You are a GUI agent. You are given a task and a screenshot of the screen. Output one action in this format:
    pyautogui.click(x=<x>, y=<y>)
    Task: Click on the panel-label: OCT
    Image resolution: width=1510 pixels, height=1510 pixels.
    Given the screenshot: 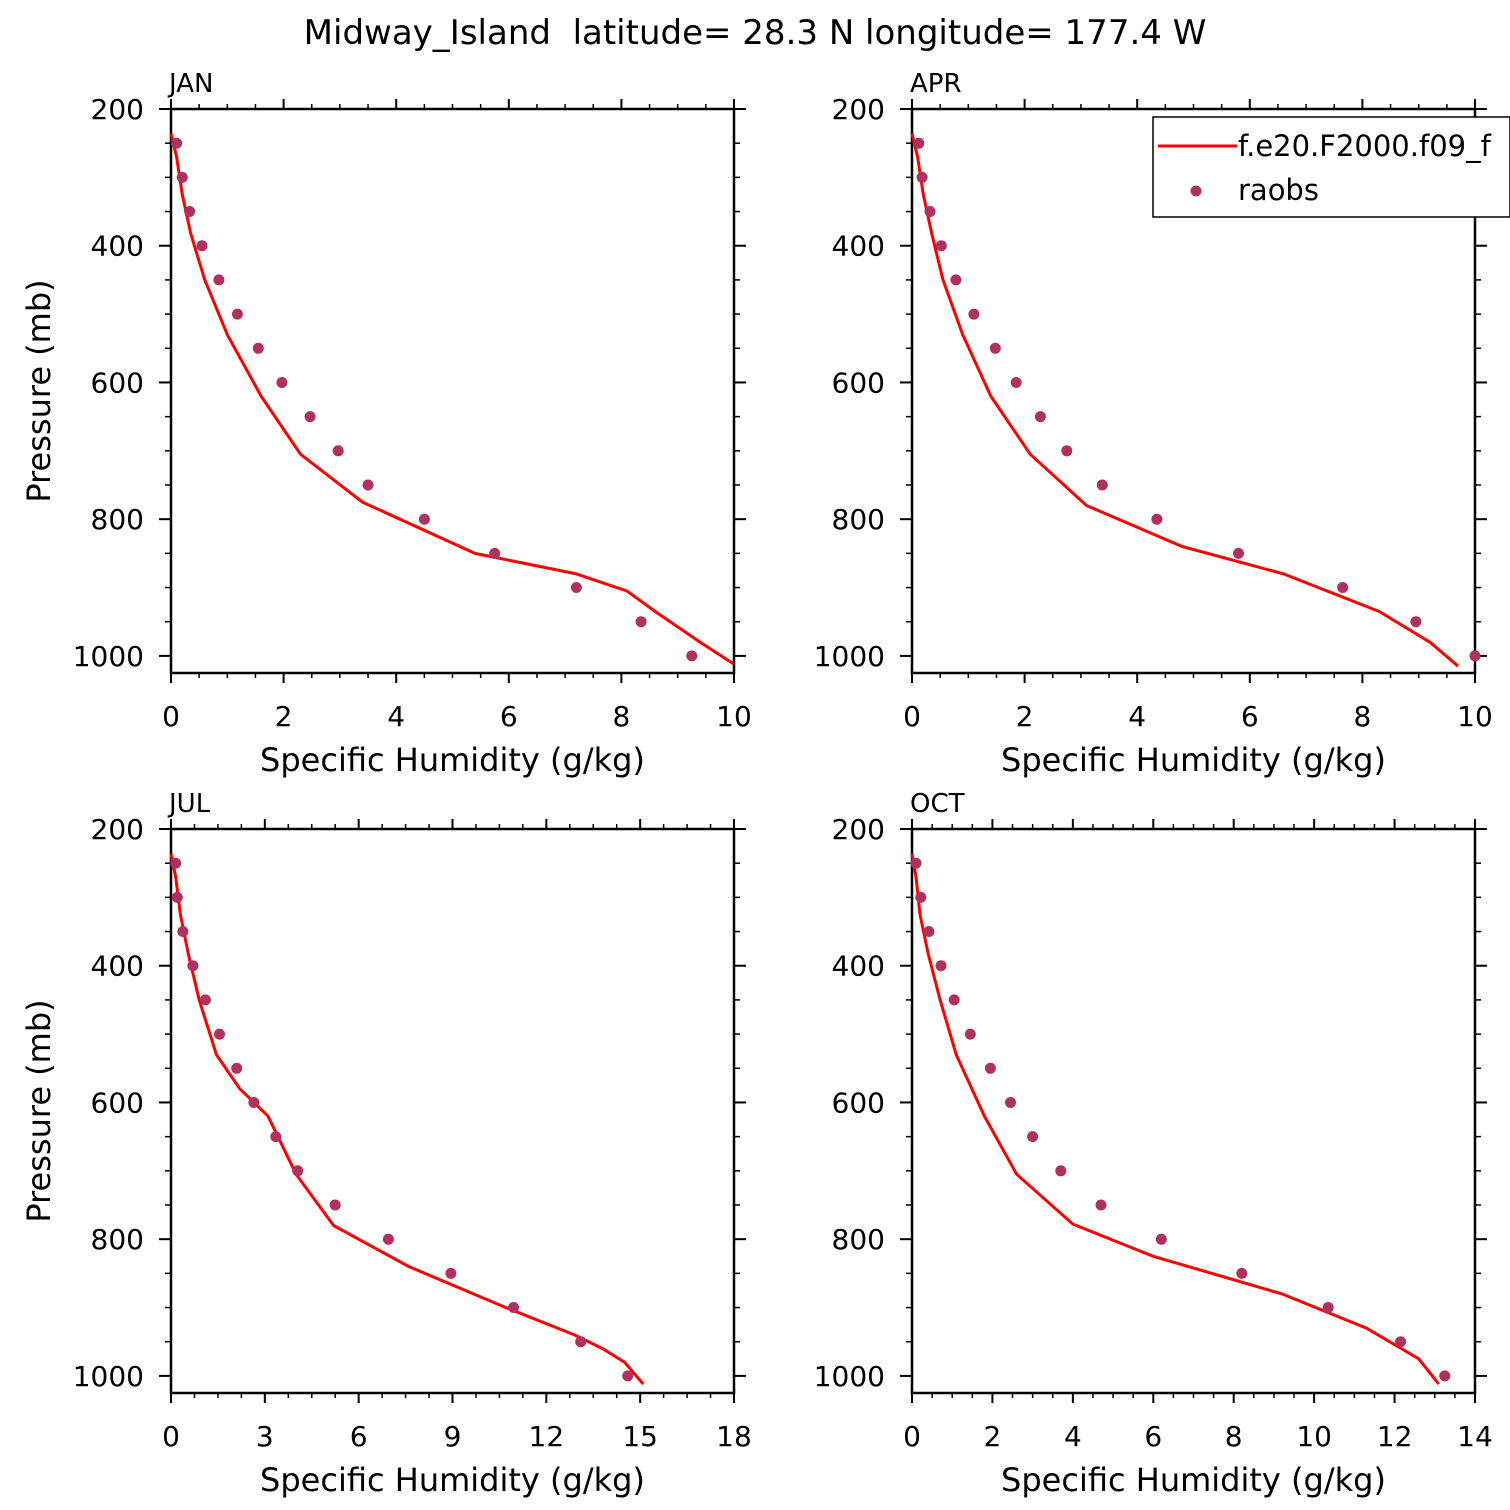 What is the action you would take?
    pyautogui.click(x=937, y=804)
    